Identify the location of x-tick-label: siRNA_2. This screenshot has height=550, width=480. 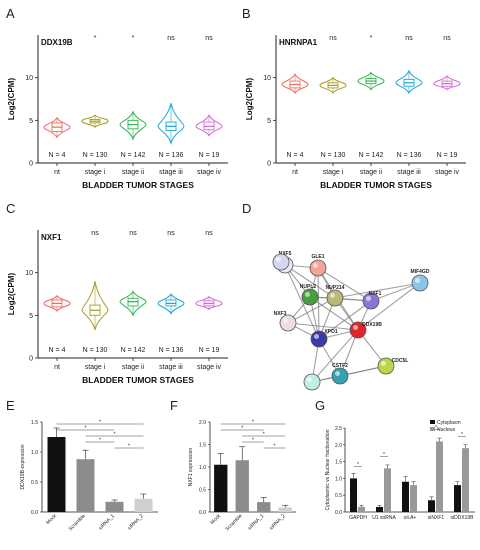
(136, 522).